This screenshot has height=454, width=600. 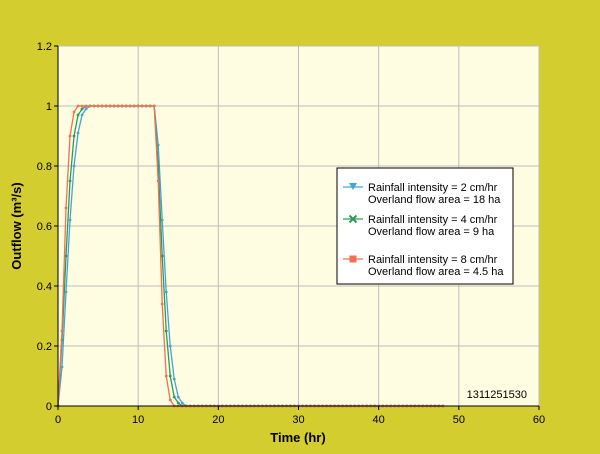 I want to click on legend-label: Rainfall intensity = 4 cm/hr, so click(x=433, y=220).